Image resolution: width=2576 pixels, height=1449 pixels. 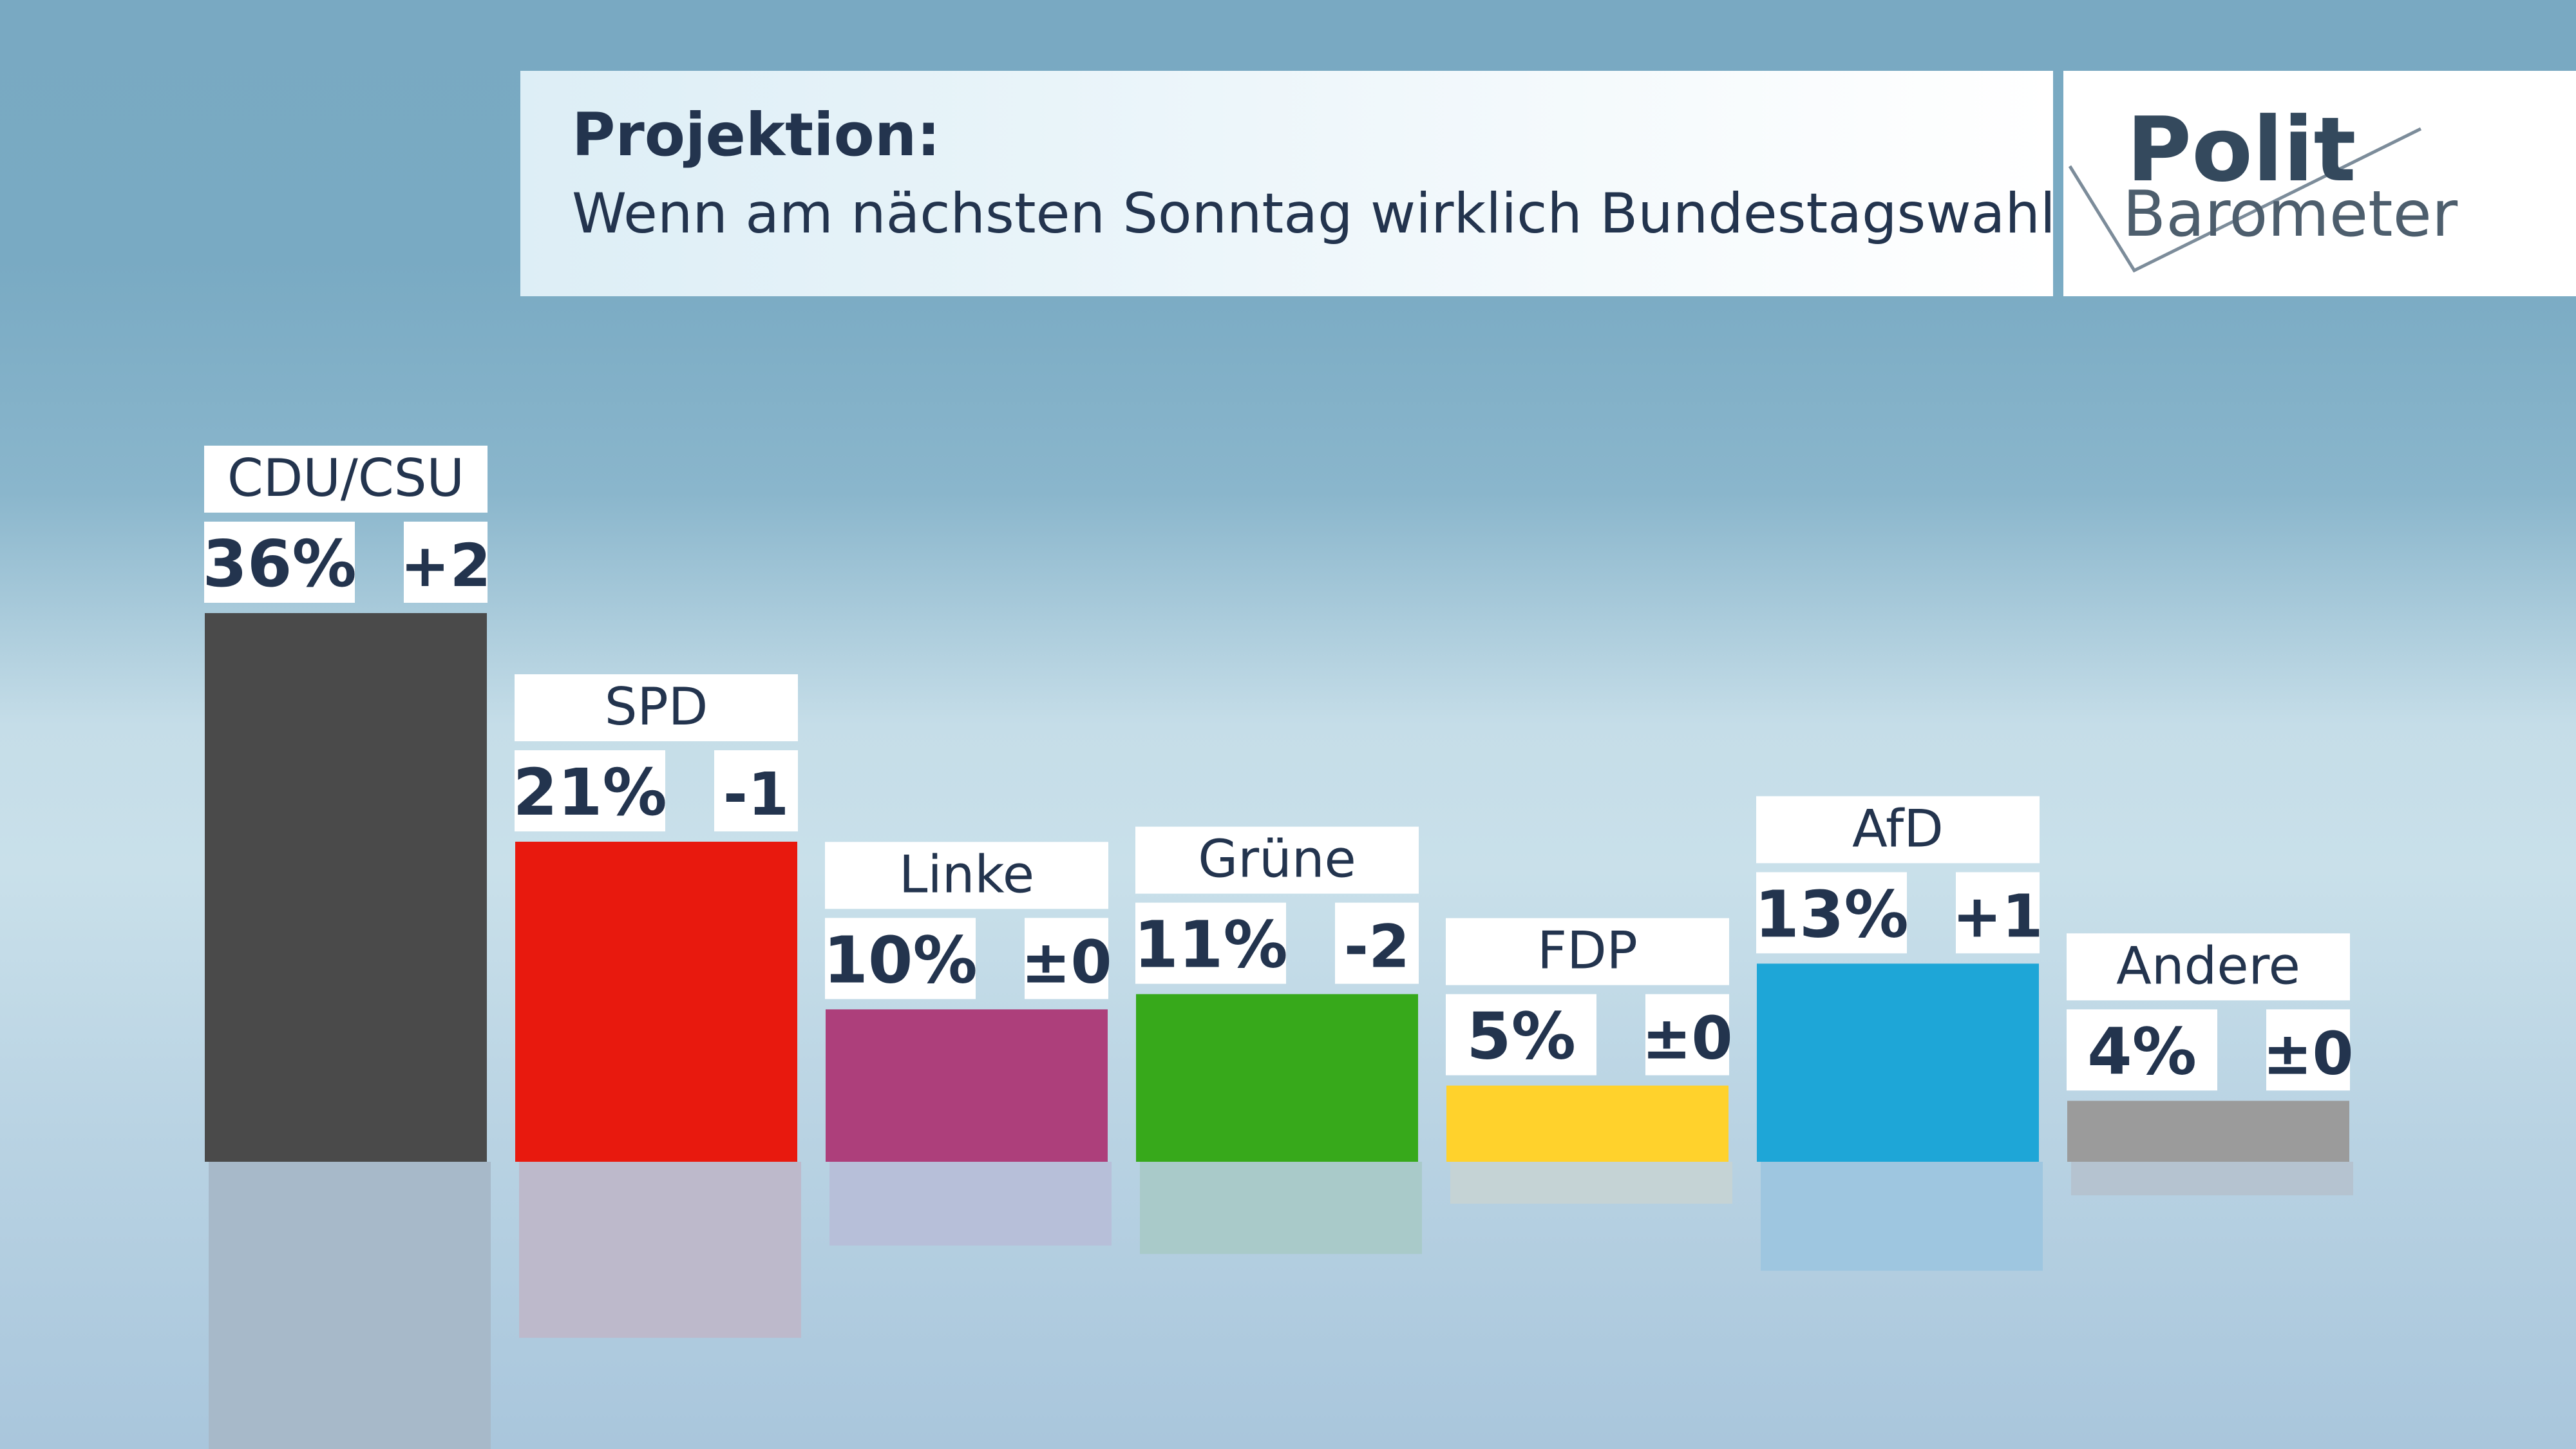 What do you see at coordinates (756, 135) in the screenshot?
I see `chart-title: Projektion:` at bounding box center [756, 135].